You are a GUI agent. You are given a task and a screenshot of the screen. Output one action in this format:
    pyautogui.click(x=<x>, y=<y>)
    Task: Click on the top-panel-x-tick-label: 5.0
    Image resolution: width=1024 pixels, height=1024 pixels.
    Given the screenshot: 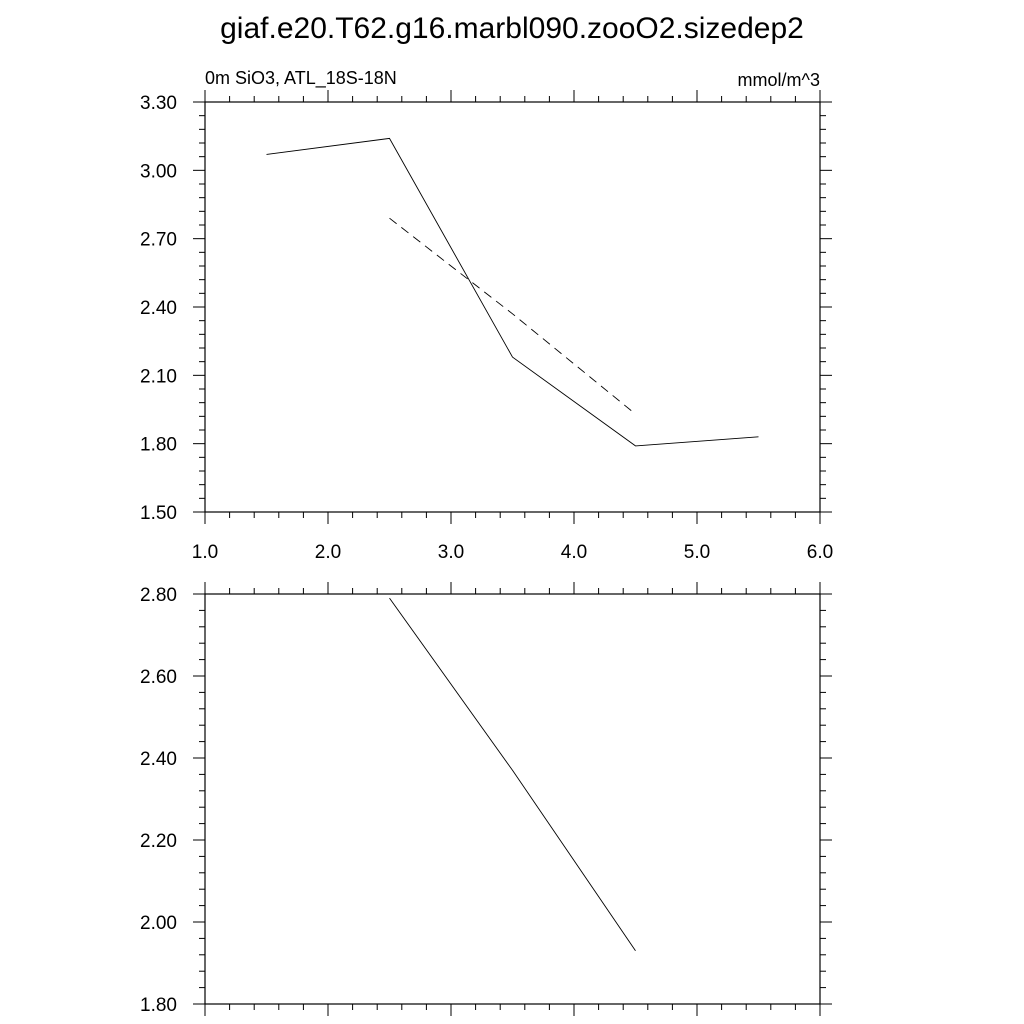 What is the action you would take?
    pyautogui.click(x=697, y=552)
    